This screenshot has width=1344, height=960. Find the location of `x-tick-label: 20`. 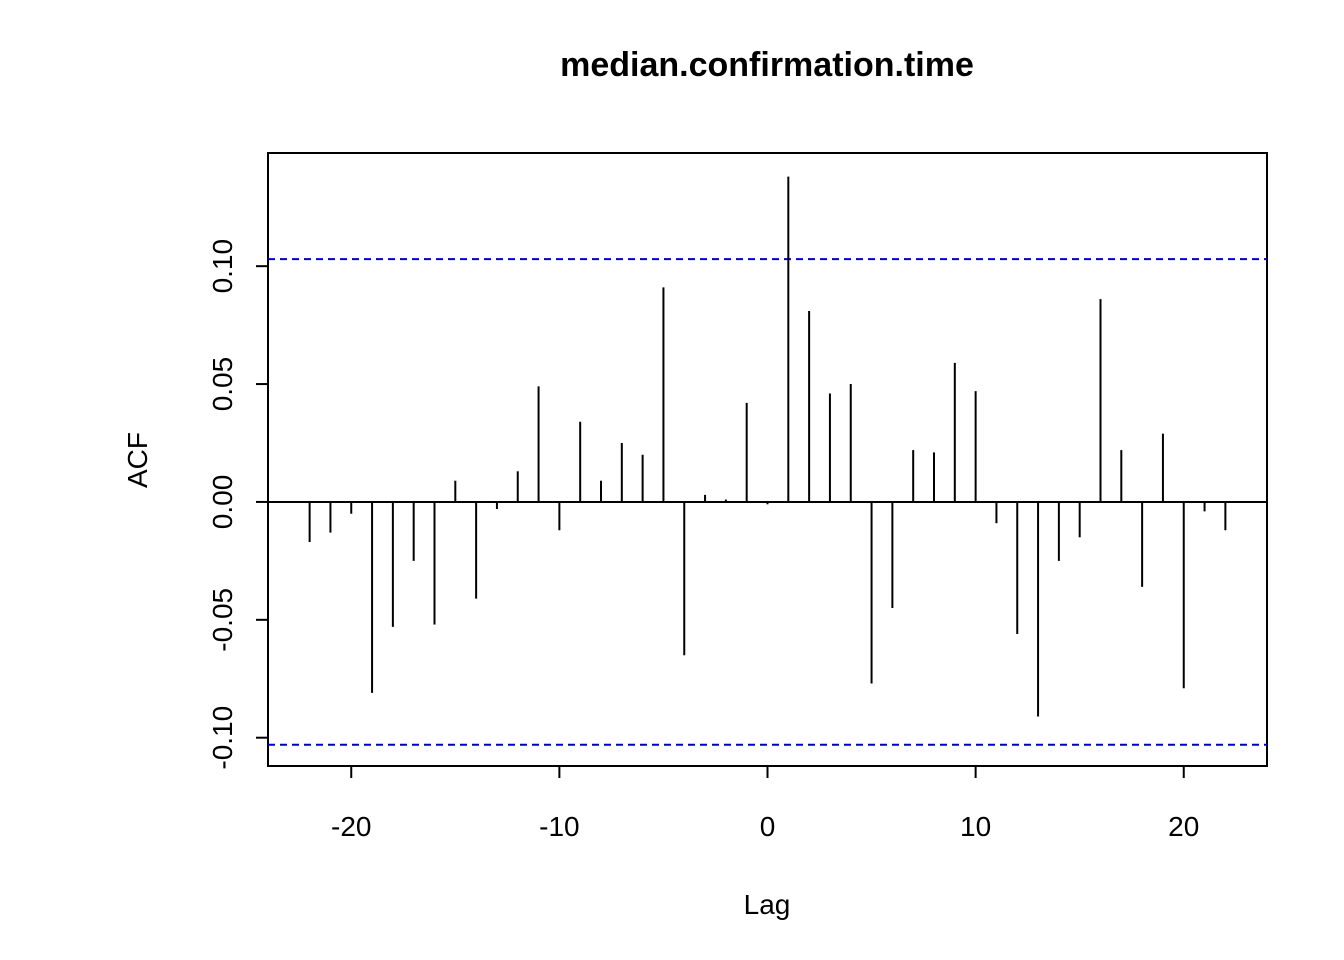

x-tick-label: 20 is located at coordinates (1183, 826).